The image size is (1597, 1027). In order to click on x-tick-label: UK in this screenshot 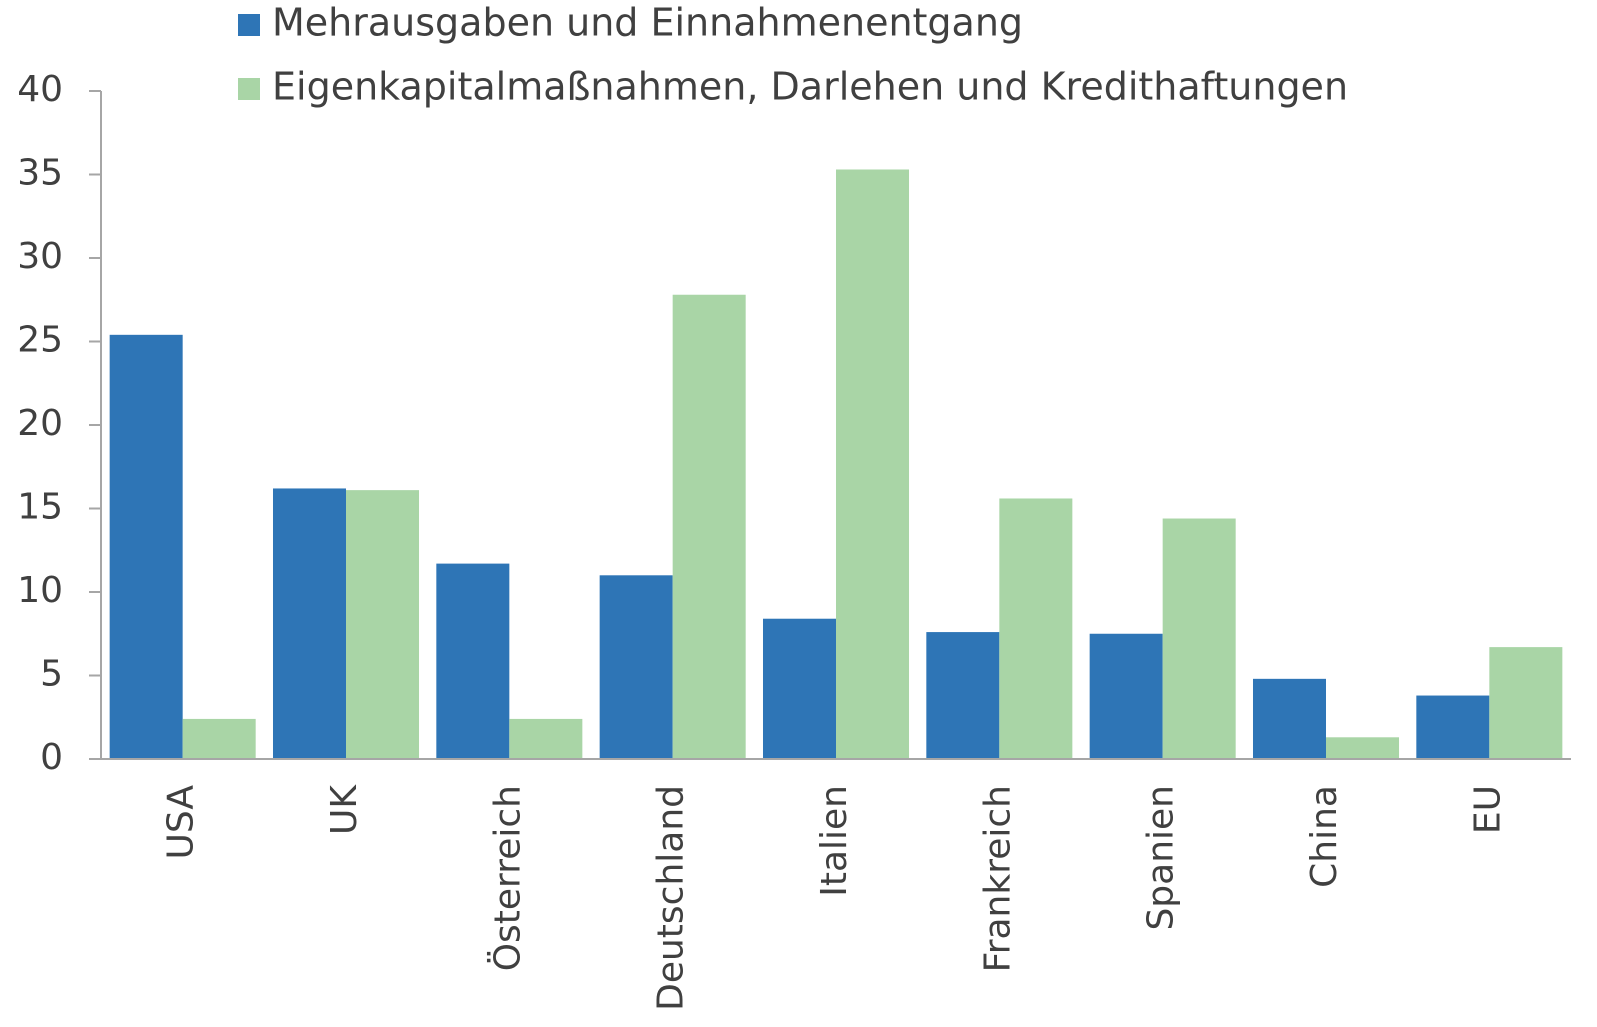, I will do `click(344, 809)`.